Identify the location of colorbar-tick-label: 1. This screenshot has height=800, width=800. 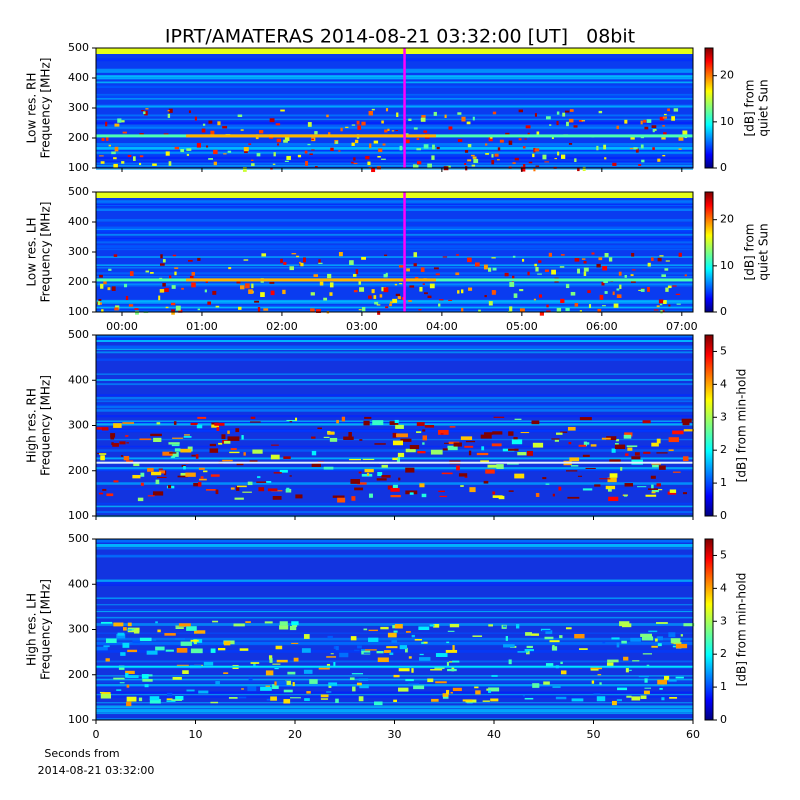
(723, 686).